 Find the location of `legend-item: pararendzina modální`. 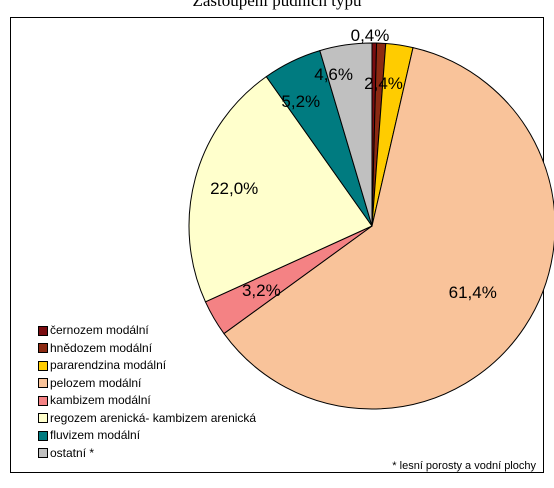

legend-item: pararendzina modální is located at coordinates (147, 366).